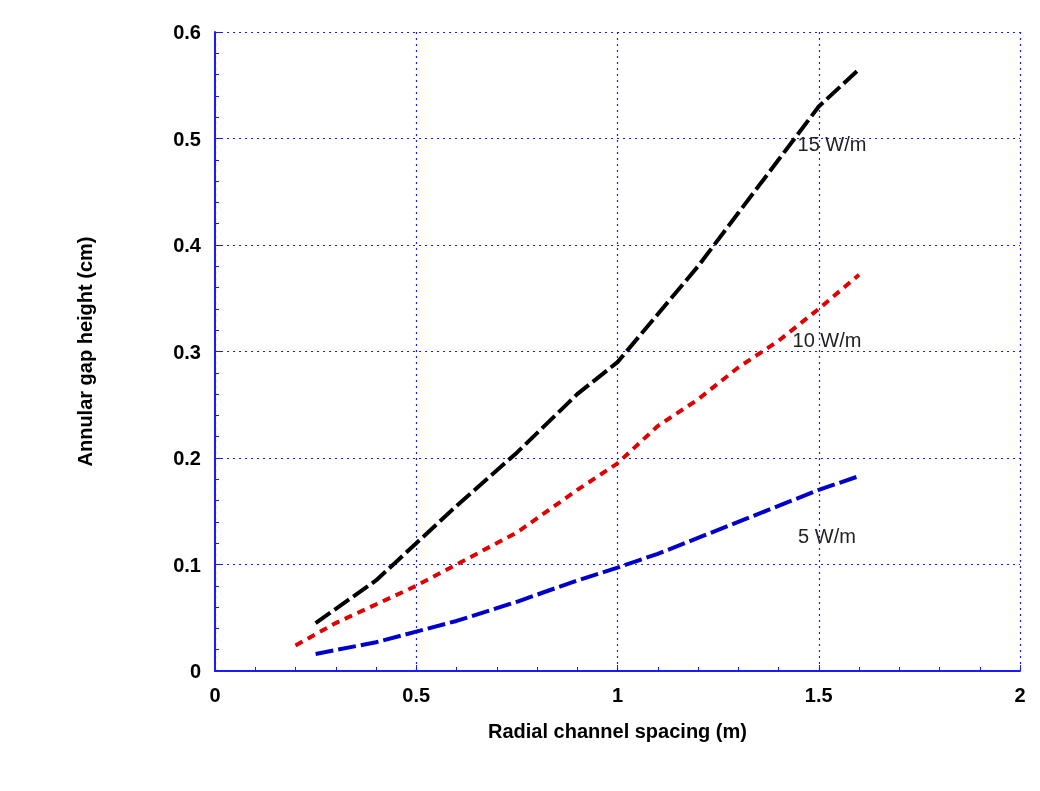 Image resolution: width=1040 pixels, height=791 pixels. What do you see at coordinates (818, 695) in the screenshot?
I see `x-tick-label: 1.5` at bounding box center [818, 695].